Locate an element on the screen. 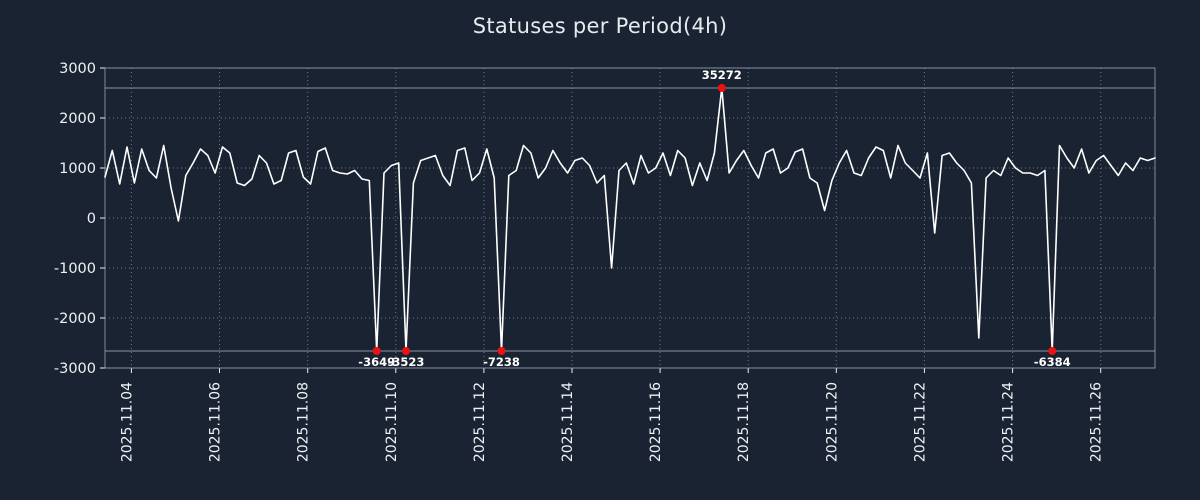 The height and width of the screenshot is (500, 1200). chart-title: Statuses per Period(4h) is located at coordinates (600, 26).